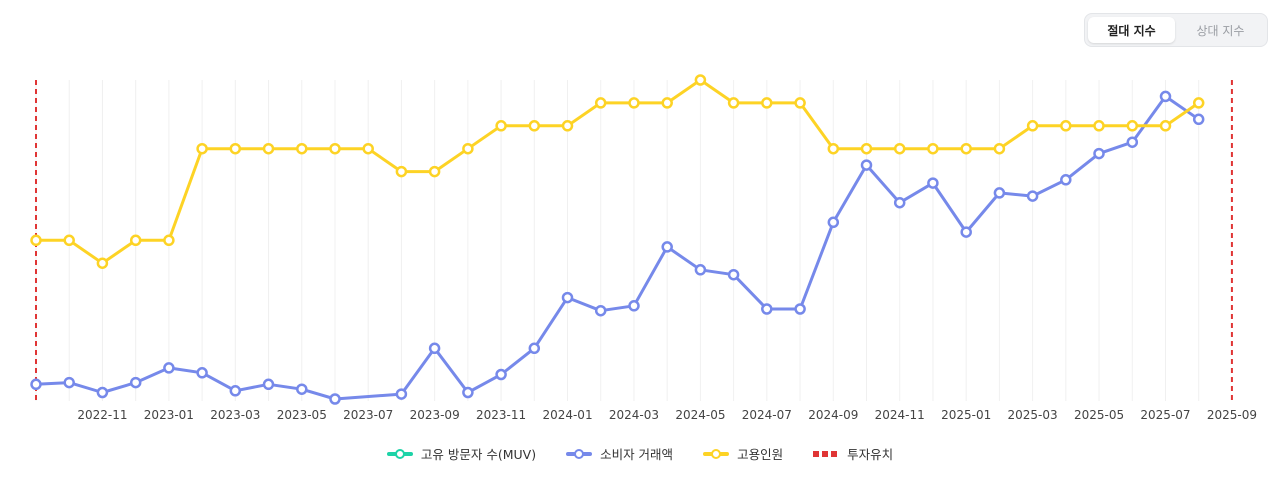 This screenshot has height=482, width=1280. What do you see at coordinates (1099, 415) in the screenshot?
I see `x-tick-label: 2025-05` at bounding box center [1099, 415].